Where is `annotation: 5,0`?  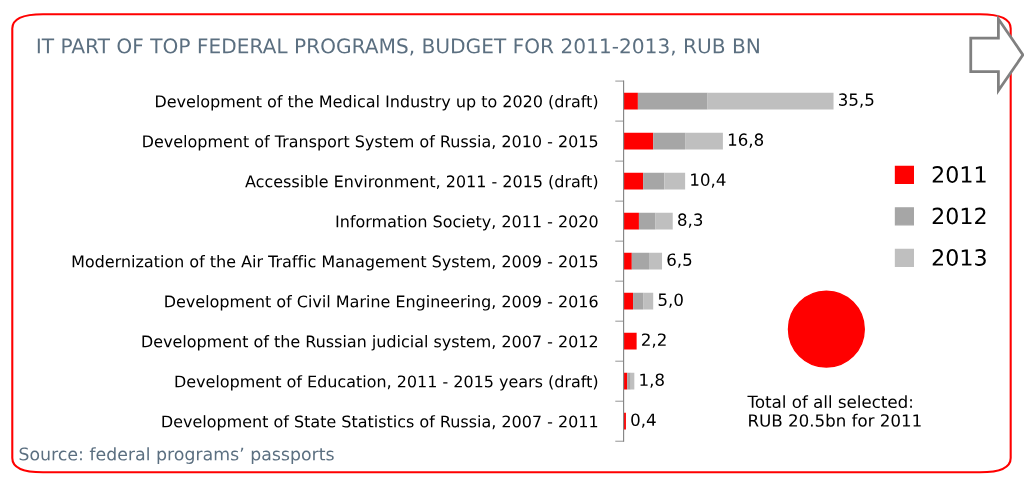 annotation: 5,0 is located at coordinates (670, 300).